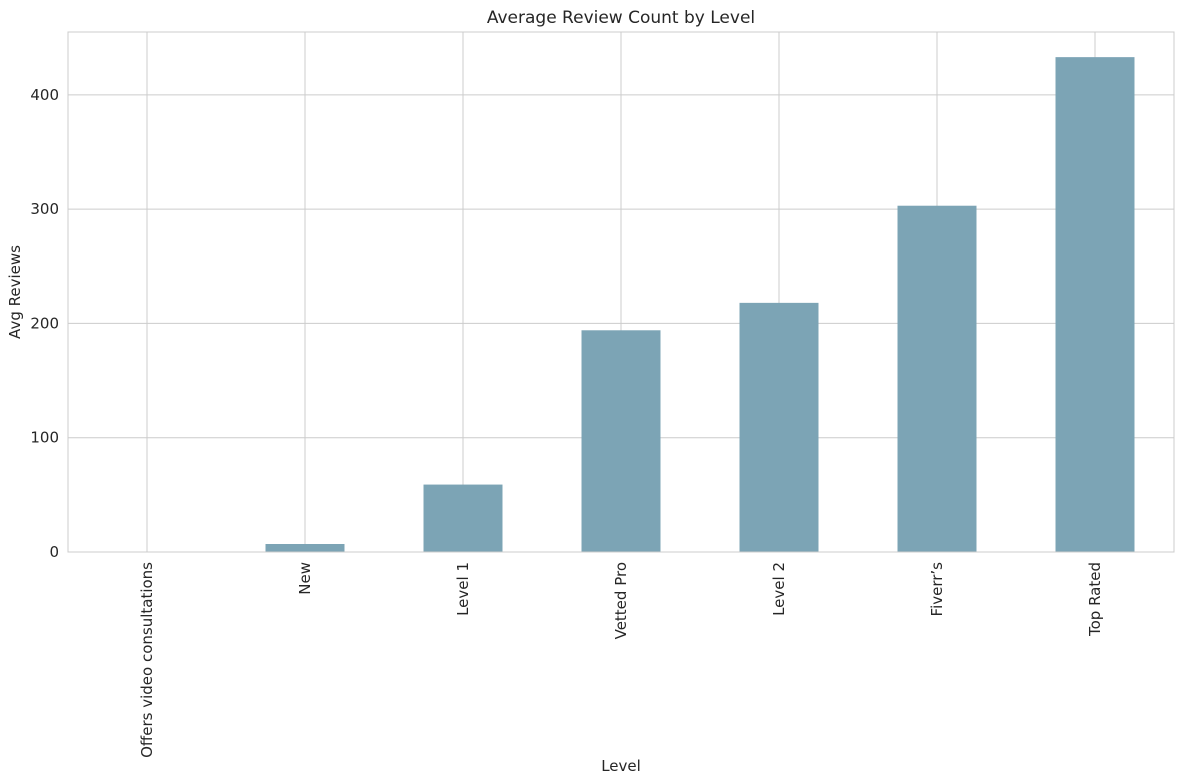  I want to click on chart-title: Average Review Count by Level, so click(621, 18).